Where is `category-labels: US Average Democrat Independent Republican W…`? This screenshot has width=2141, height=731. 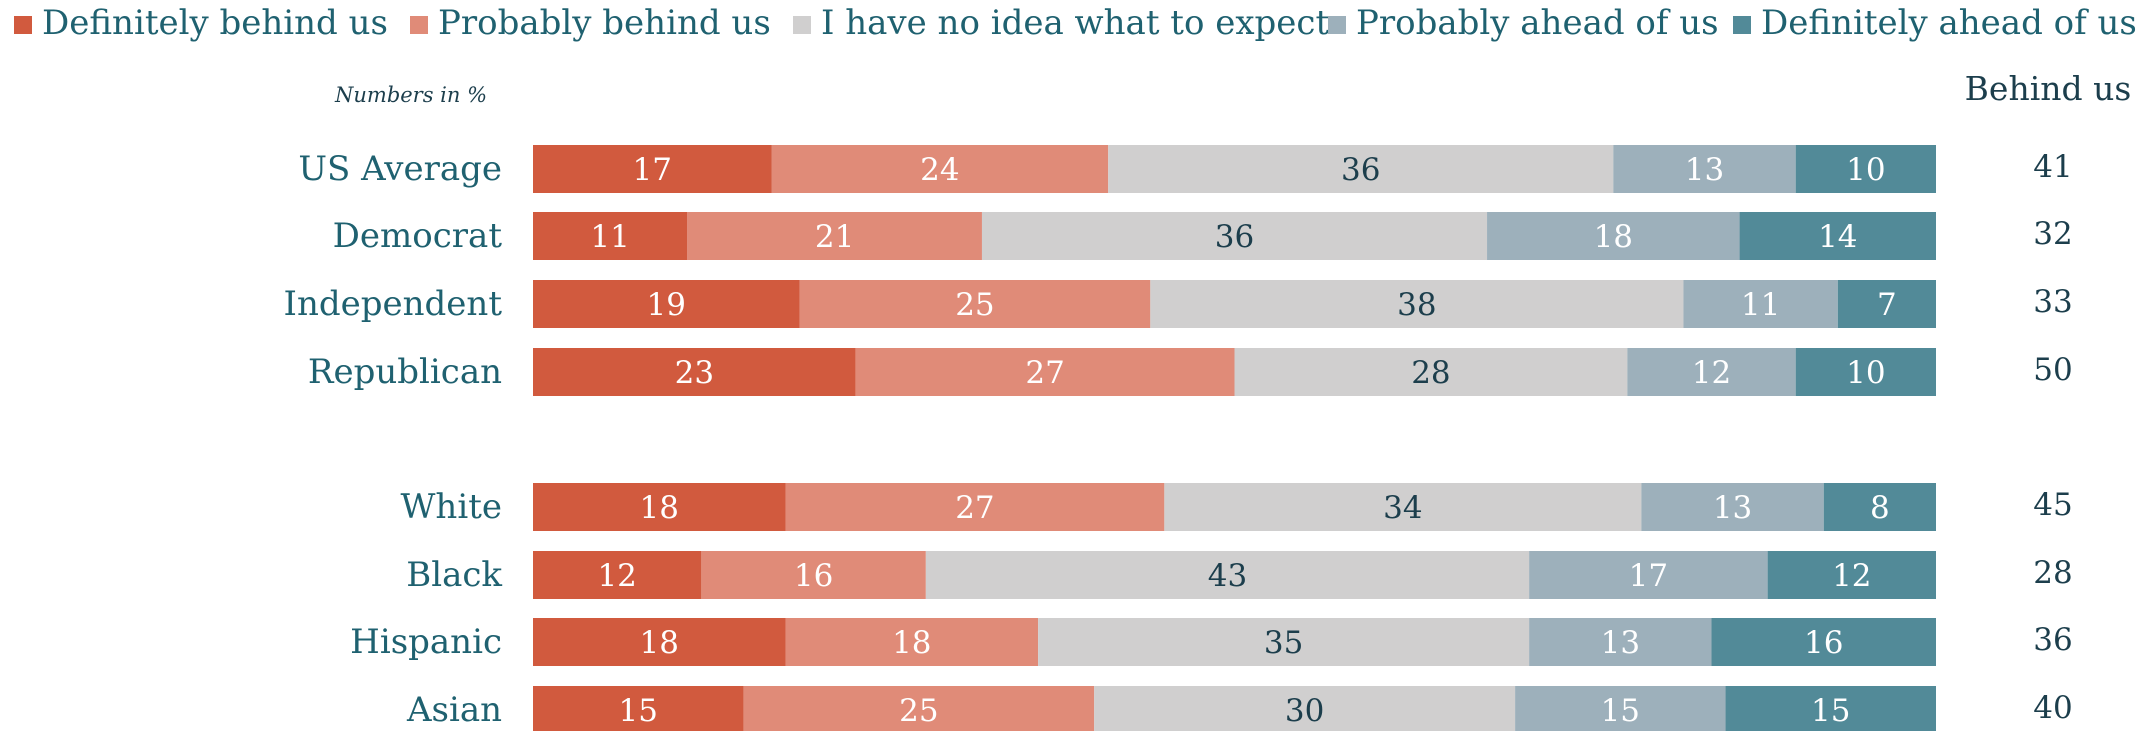
category-labels: US Average Democrat Independent Republican W… is located at coordinates (393, 439).